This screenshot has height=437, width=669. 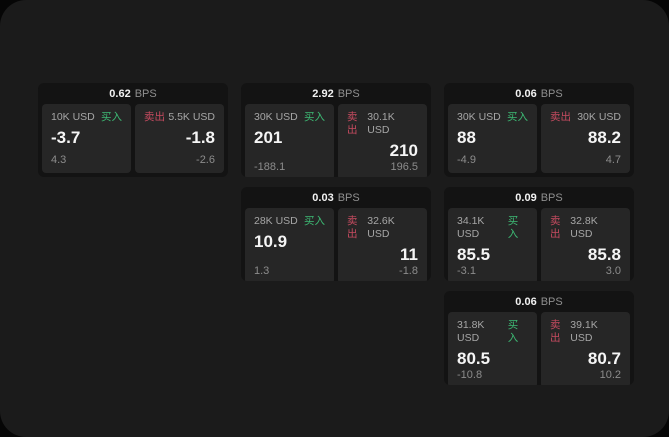 I want to click on sell-price: -1.8, so click(x=200, y=137).